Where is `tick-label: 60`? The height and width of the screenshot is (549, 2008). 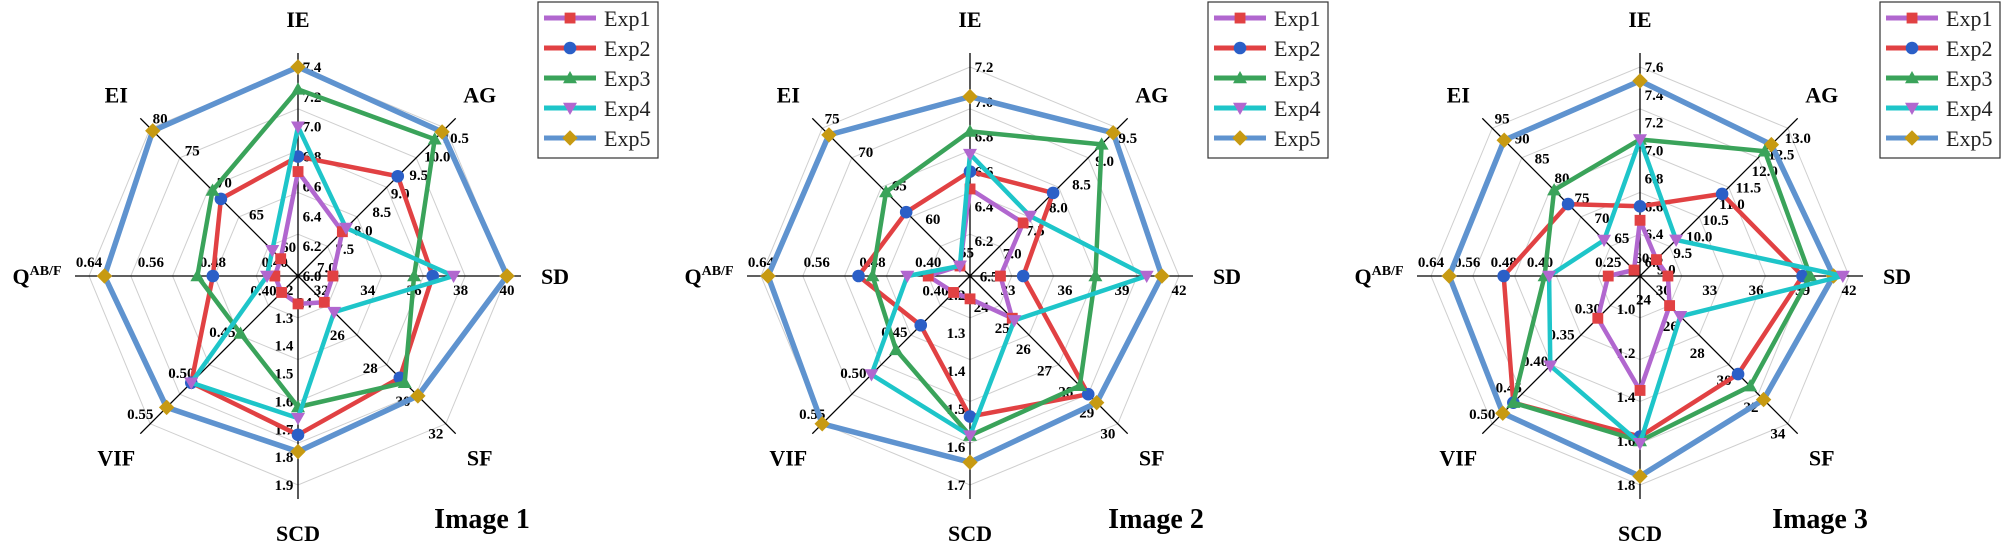
tick-label: 60 is located at coordinates (1641, 259).